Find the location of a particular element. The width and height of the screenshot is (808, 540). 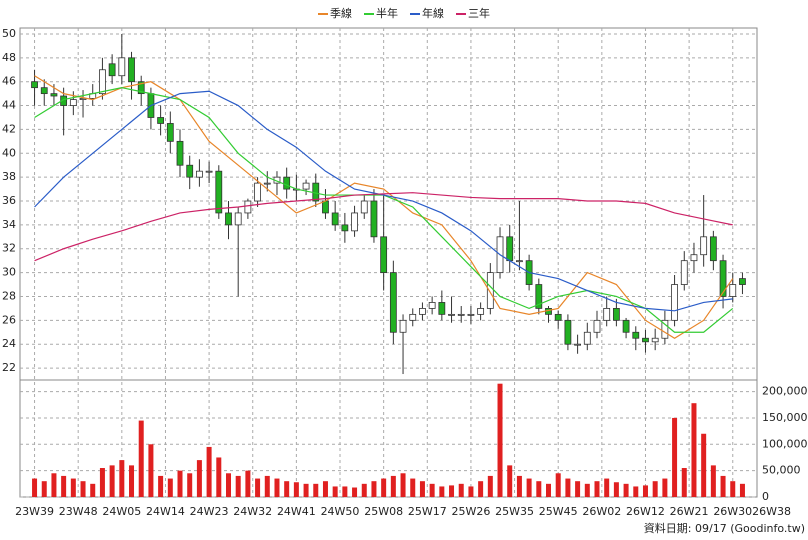

x-tick-label: 24W05 is located at coordinates (121, 511).